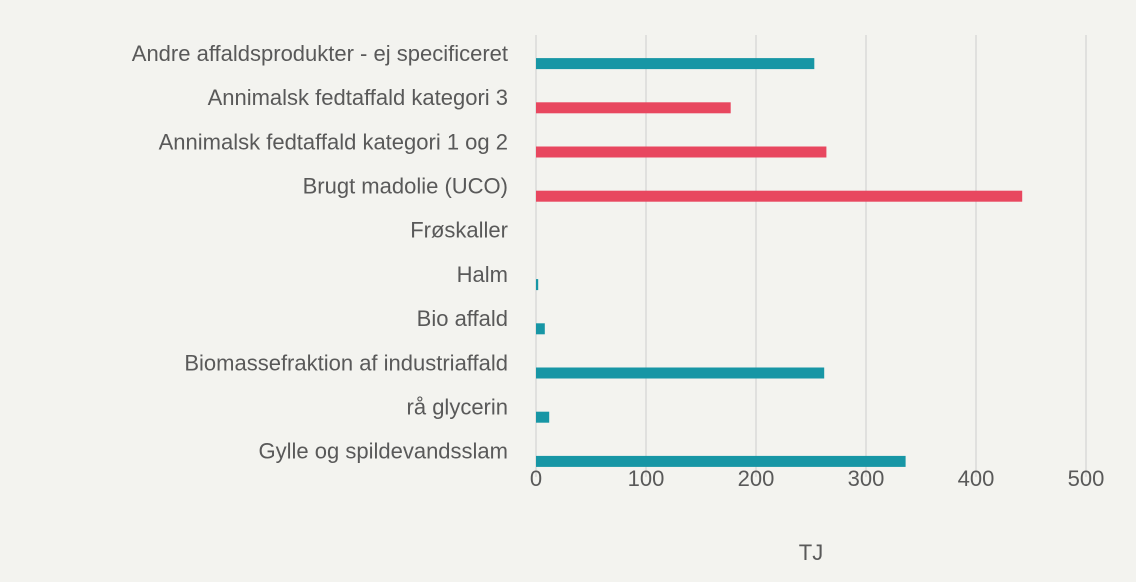 Image resolution: width=1136 pixels, height=582 pixels. Describe the element at coordinates (976, 478) in the screenshot. I see `x-tick-label: 400` at that location.